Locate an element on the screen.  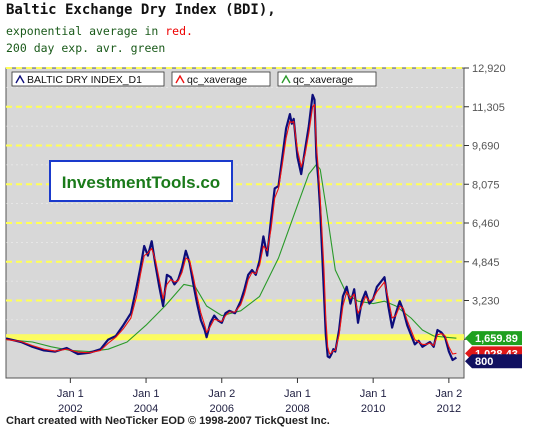
y-tick-label: 4,845 is located at coordinates (486, 263).